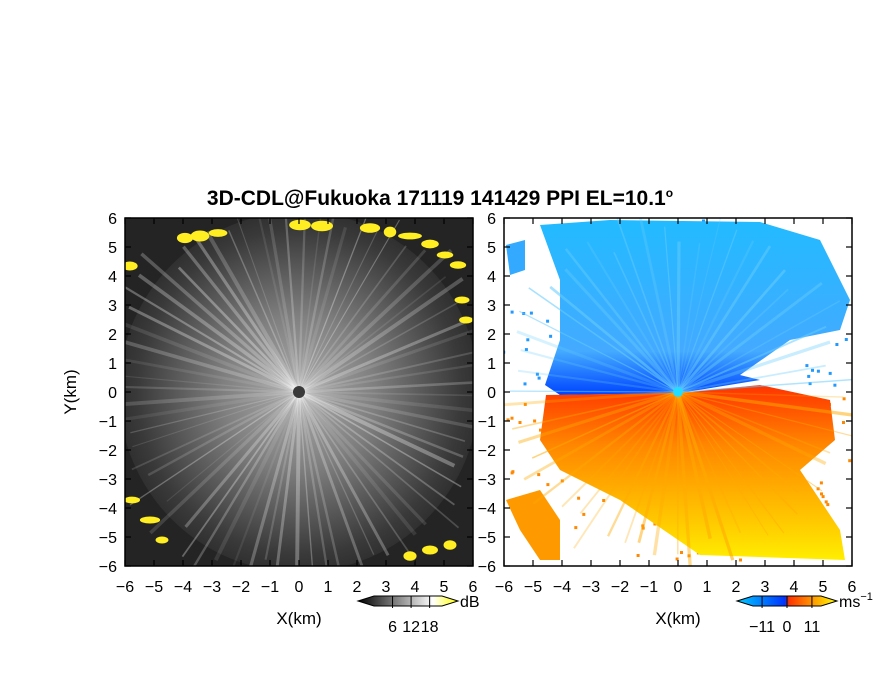  Describe the element at coordinates (787, 627) in the screenshot. I see `colorbar-tick-label: 0` at that location.